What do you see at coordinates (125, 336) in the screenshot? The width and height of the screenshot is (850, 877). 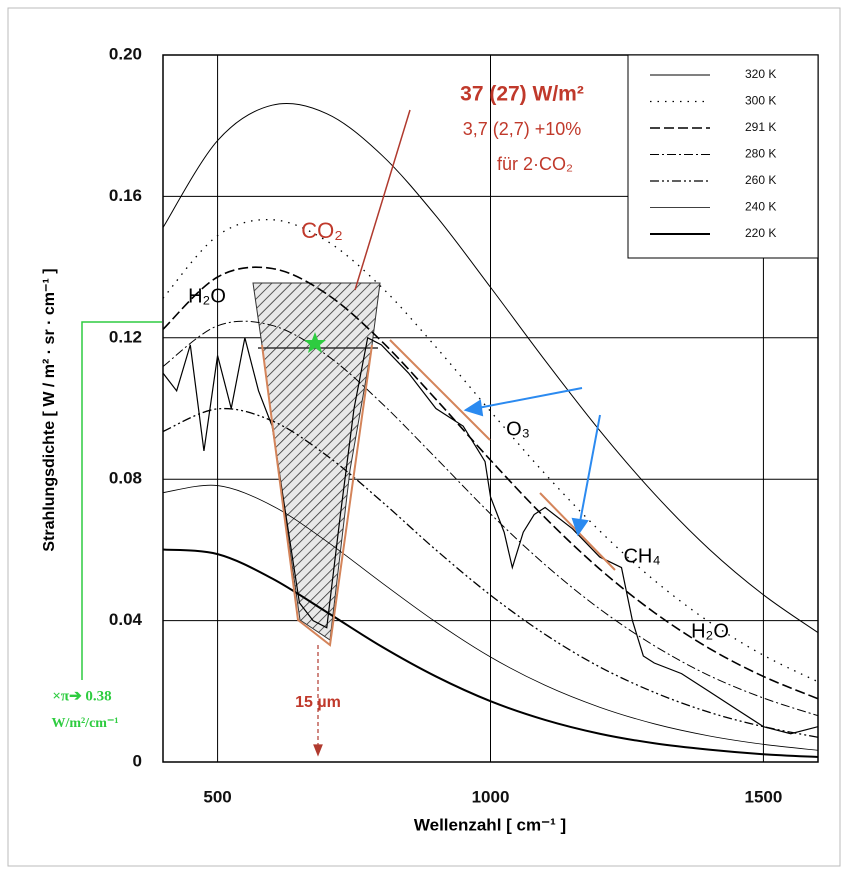 I see `y-tick-label: 0.12` at bounding box center [125, 336].